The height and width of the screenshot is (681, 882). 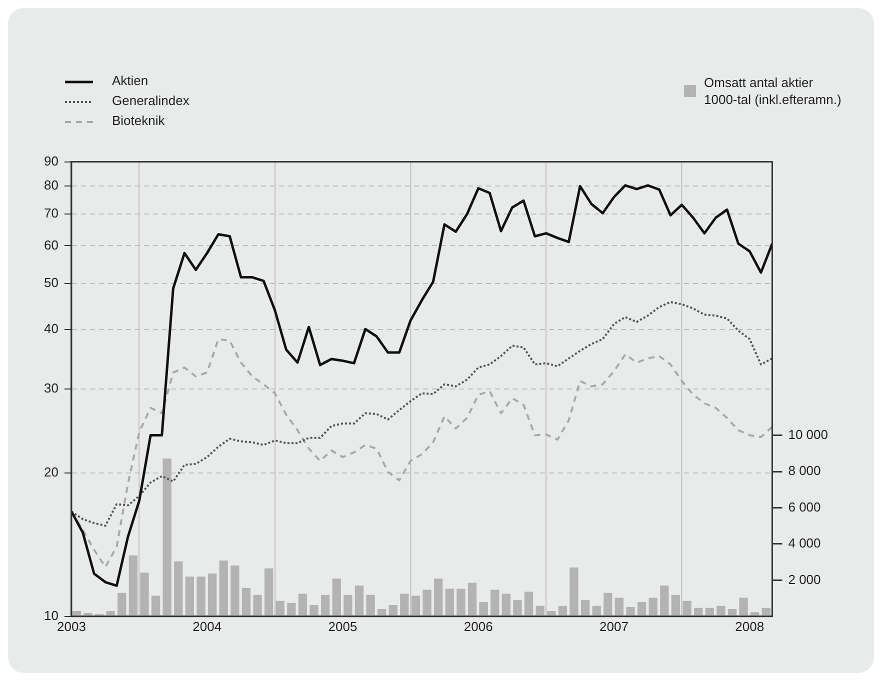 I want to click on legend-label: Generalindex, so click(x=151, y=100).